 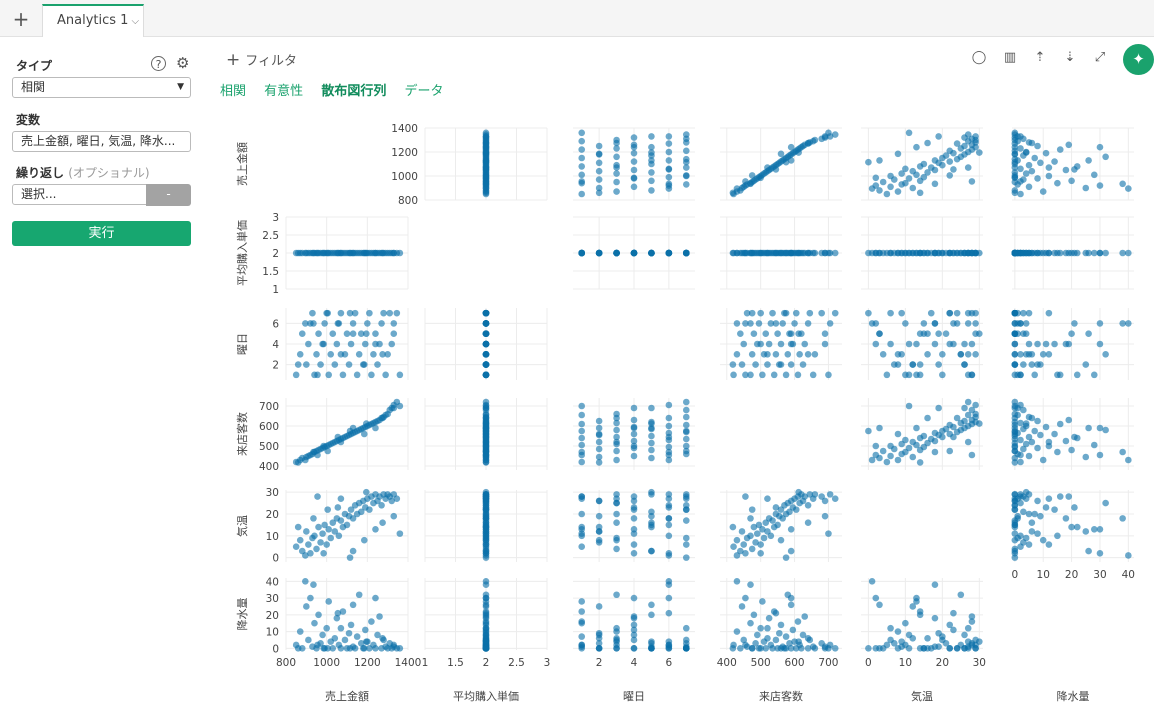 I want to click on download-icon: ⇣, so click(x=1070, y=57).